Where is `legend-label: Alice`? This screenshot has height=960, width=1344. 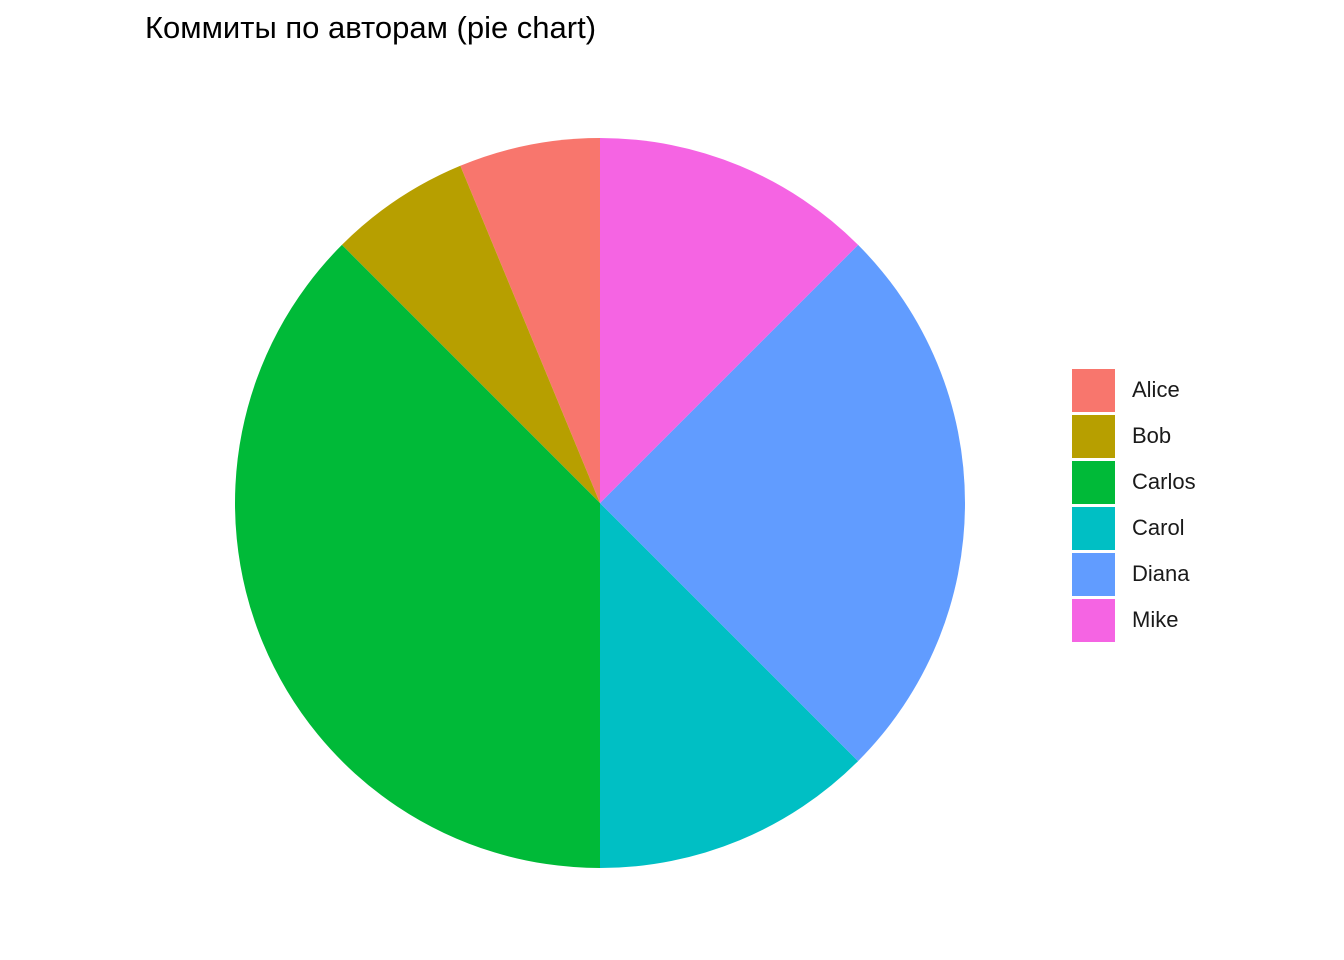 legend-label: Alice is located at coordinates (1156, 389).